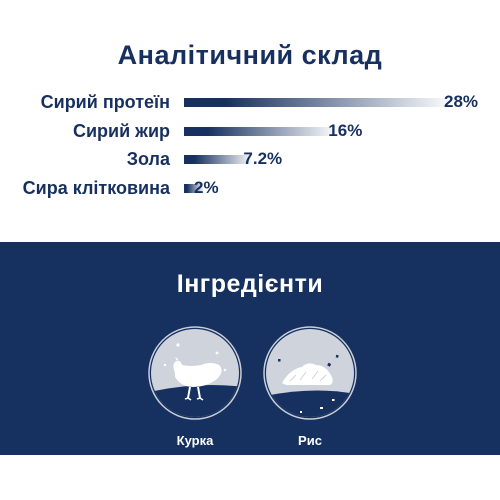 The width and height of the screenshot is (500, 500). I want to click on analysis-title: Аналітичний склад, so click(250, 55).